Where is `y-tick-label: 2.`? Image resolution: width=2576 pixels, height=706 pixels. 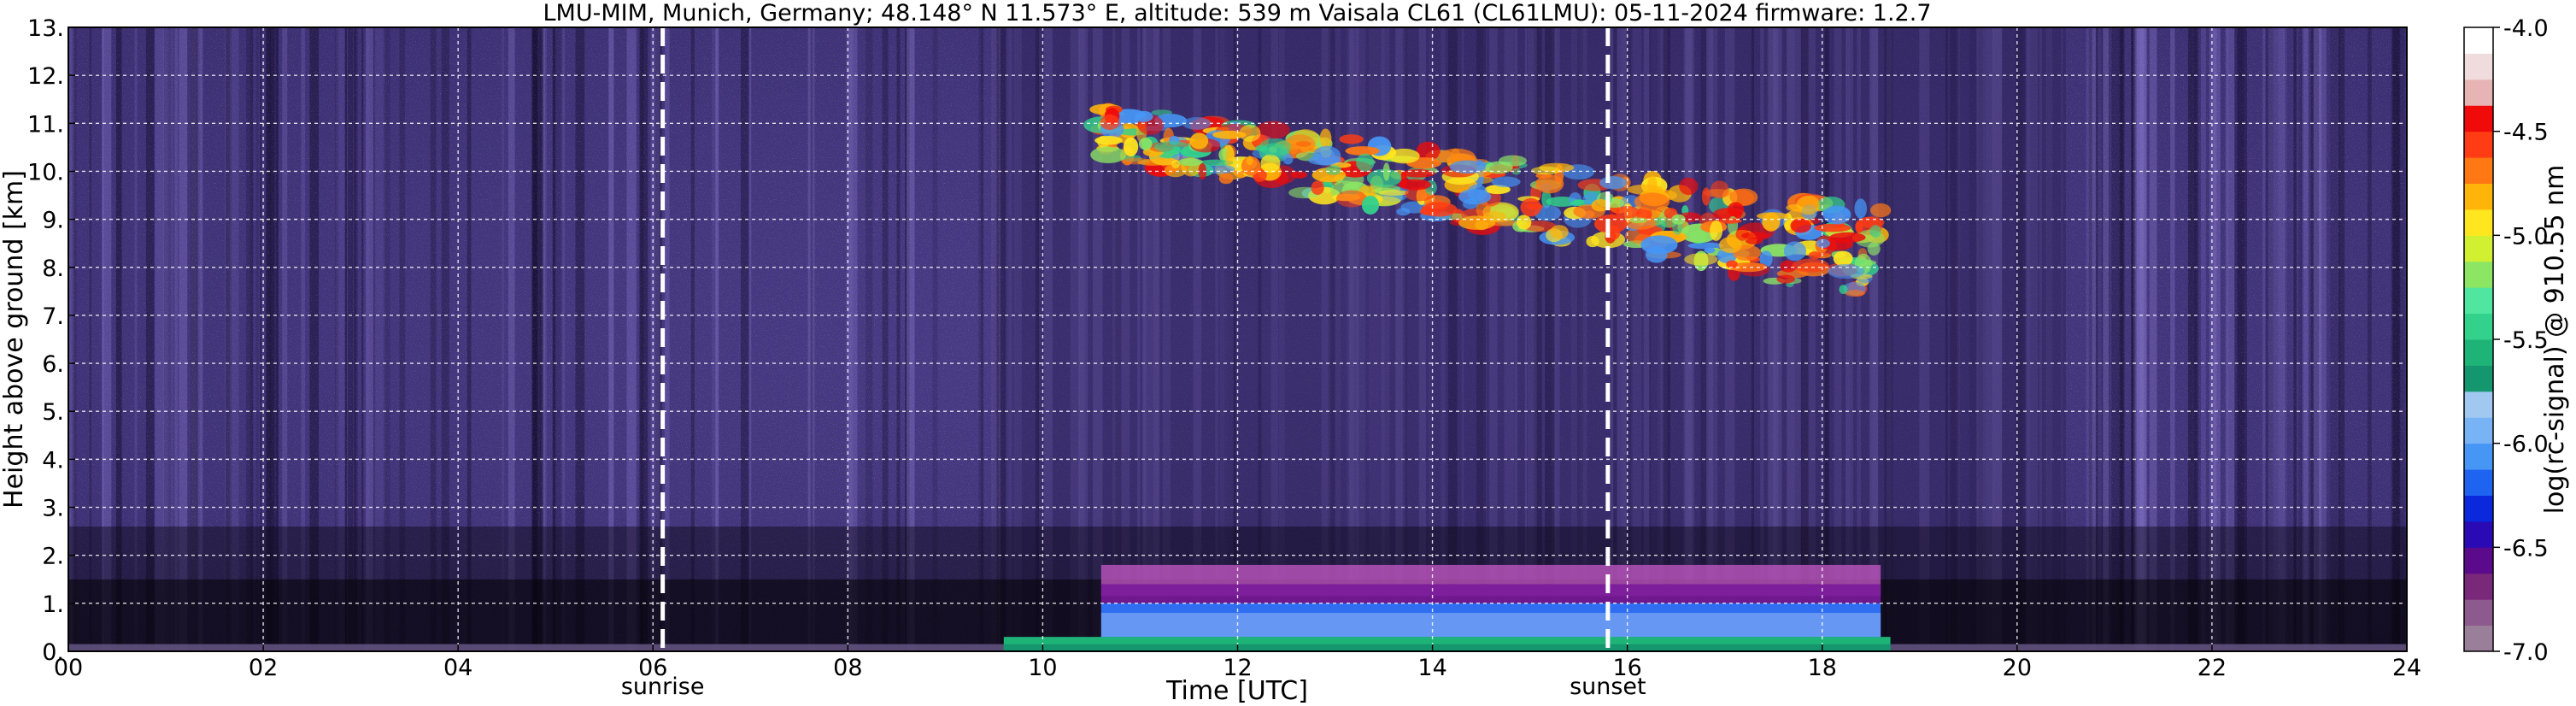
y-tick-label: 2. is located at coordinates (53, 557).